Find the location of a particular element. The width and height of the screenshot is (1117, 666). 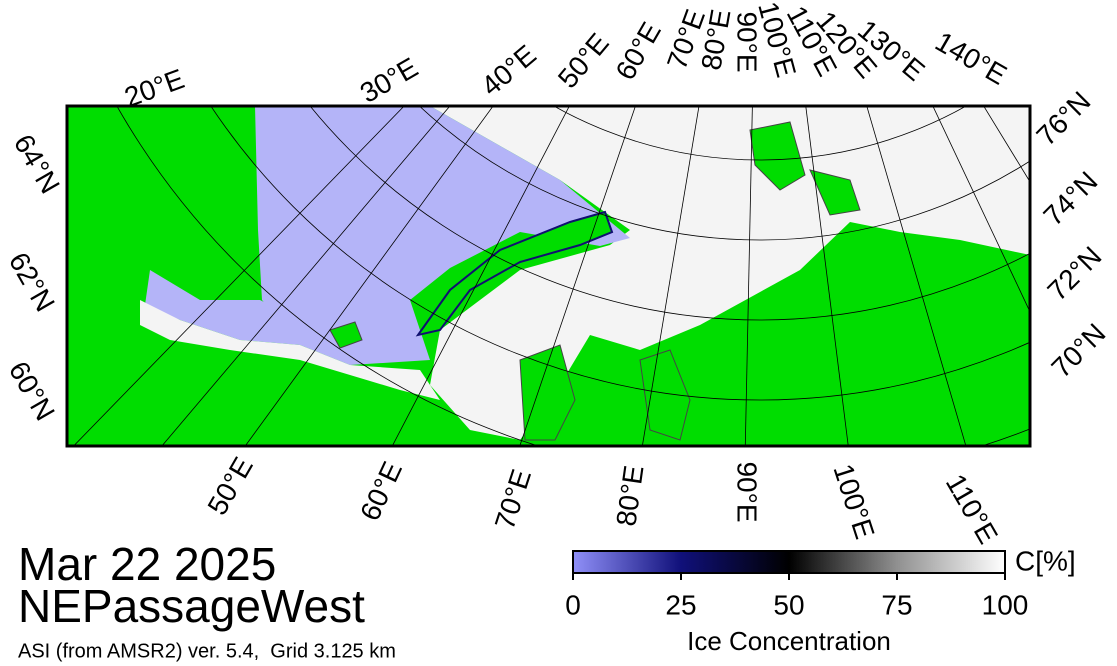

coordinate-label: 64°N is located at coordinates (37, 164).